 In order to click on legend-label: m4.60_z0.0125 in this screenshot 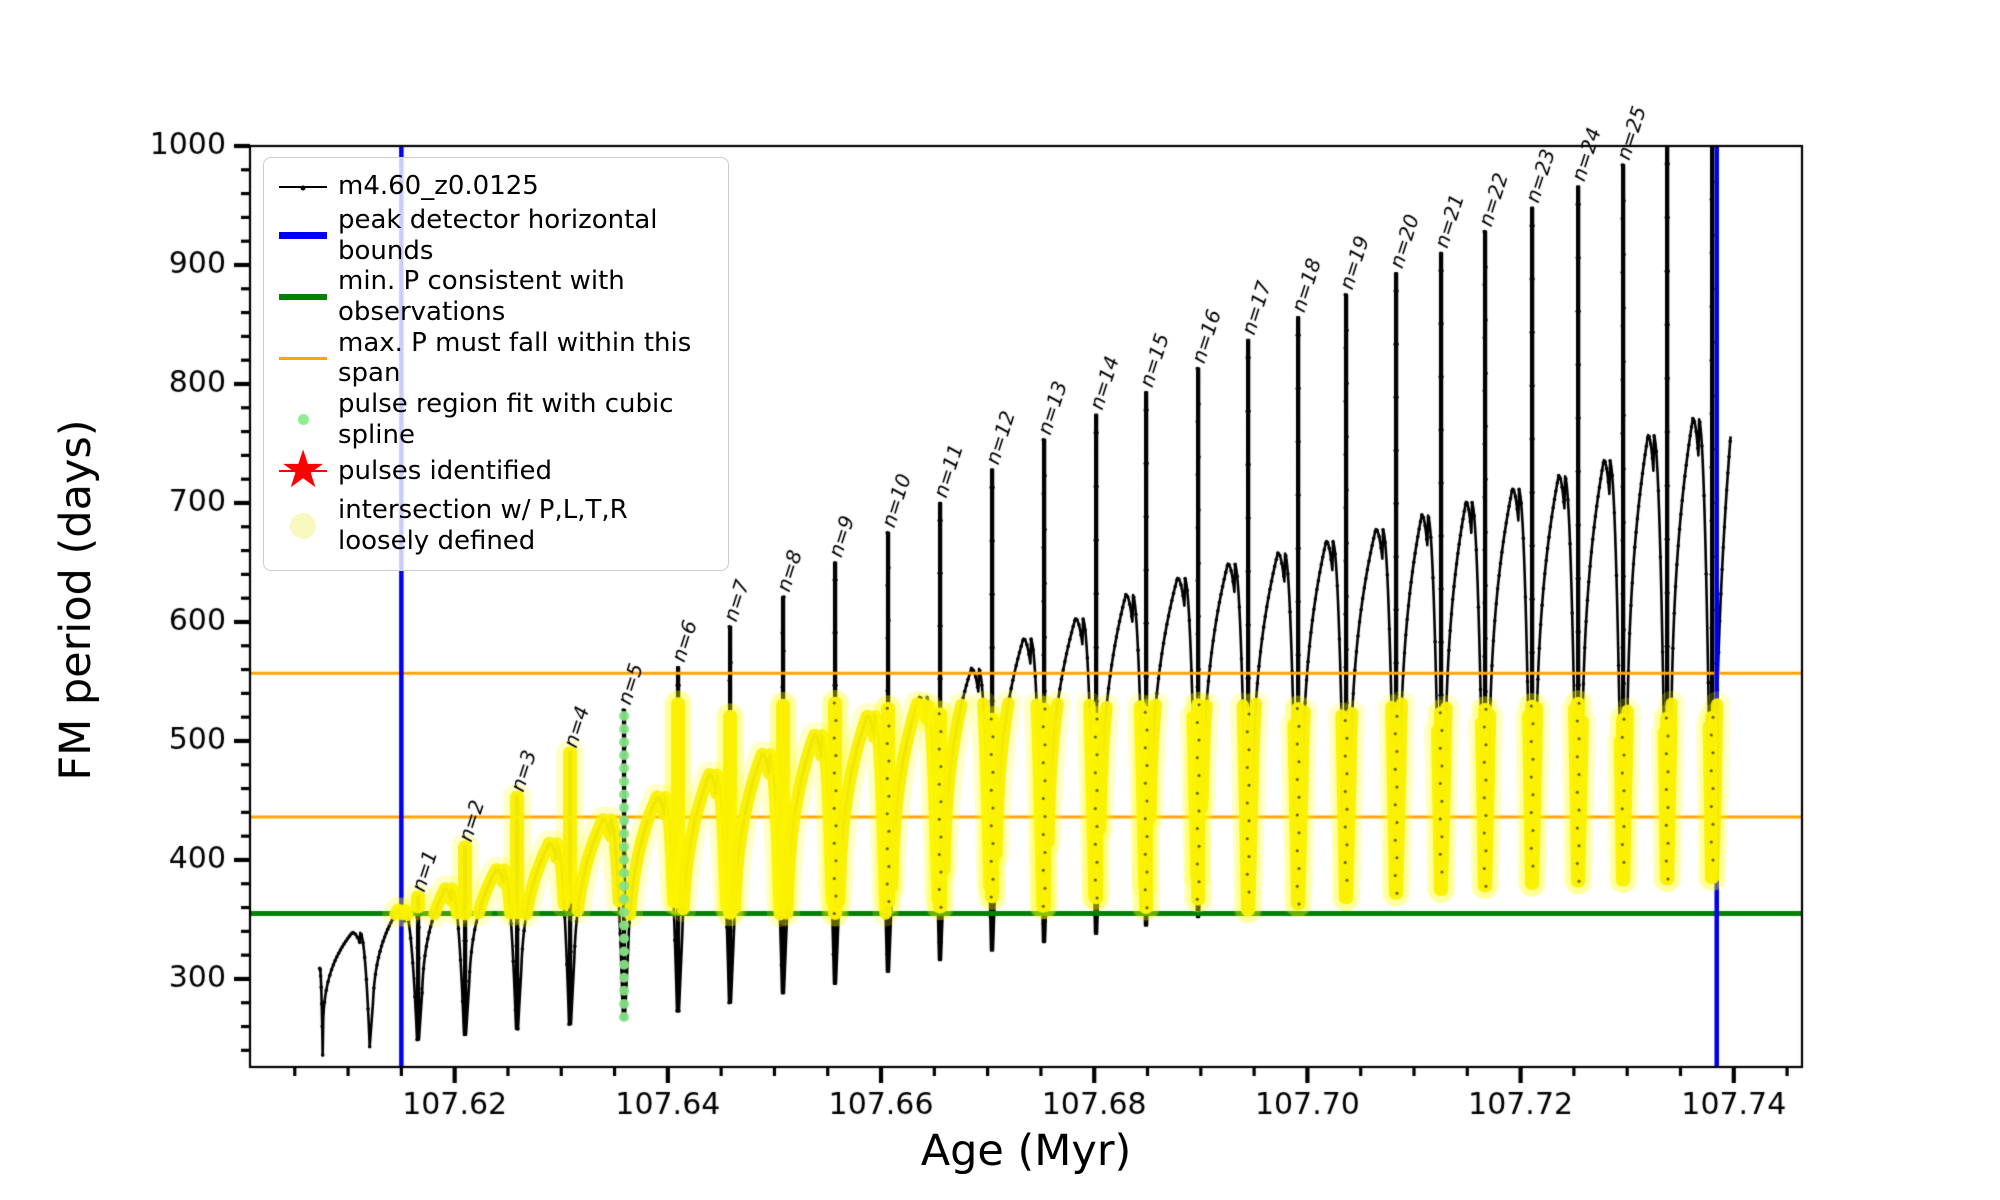, I will do `click(438, 186)`.